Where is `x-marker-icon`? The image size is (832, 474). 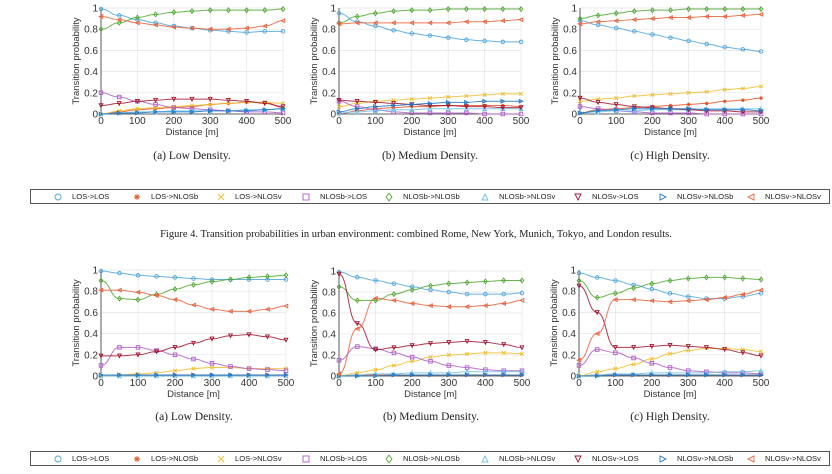
x-marker-icon is located at coordinates (221, 196).